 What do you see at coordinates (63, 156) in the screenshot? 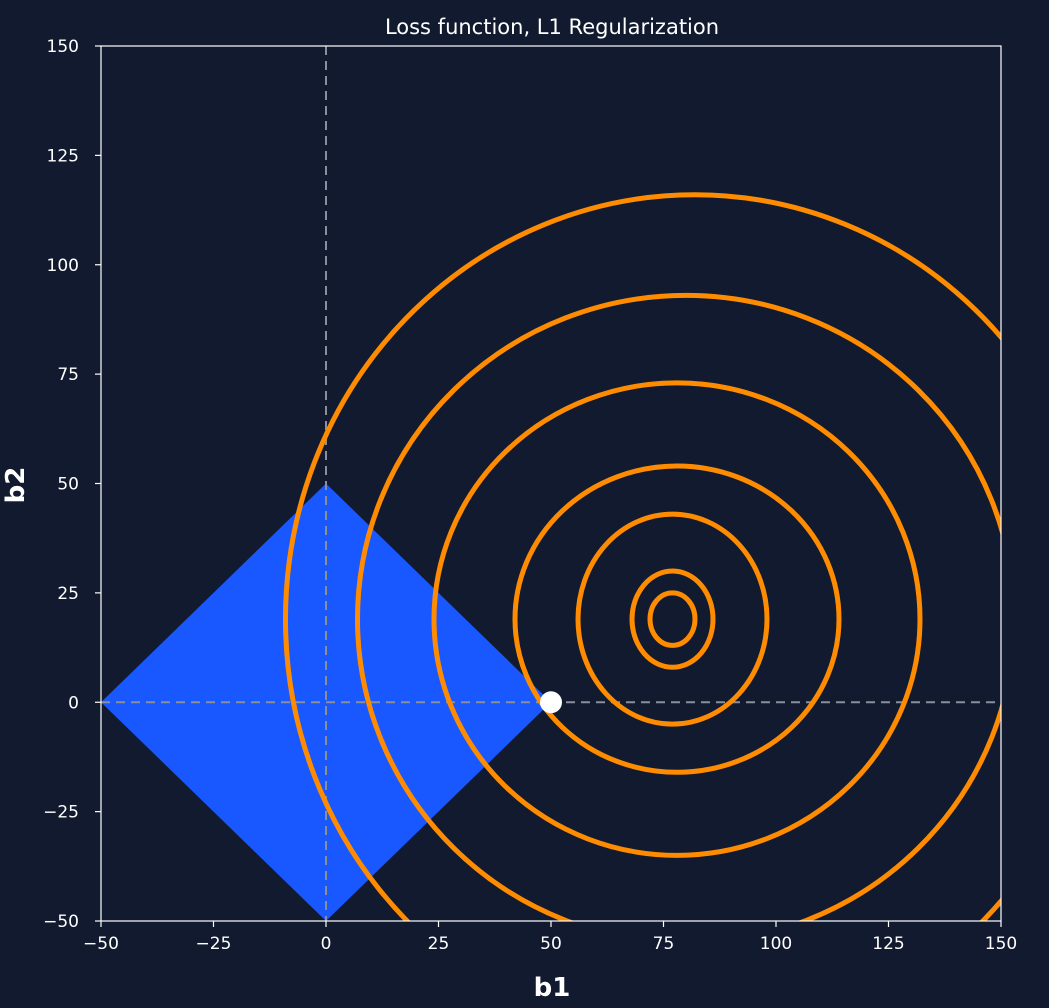
I see `y-tick-label: 125` at bounding box center [63, 156].